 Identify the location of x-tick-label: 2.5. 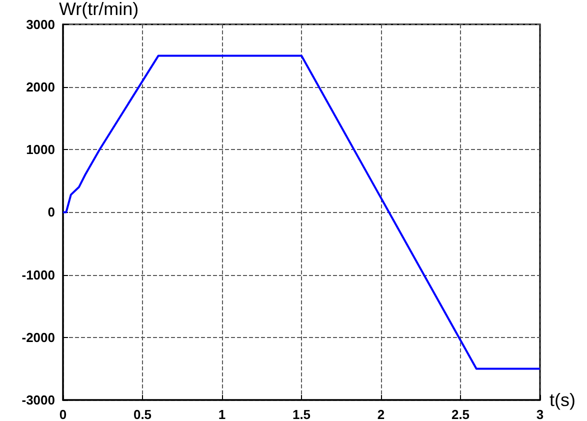
(460, 414).